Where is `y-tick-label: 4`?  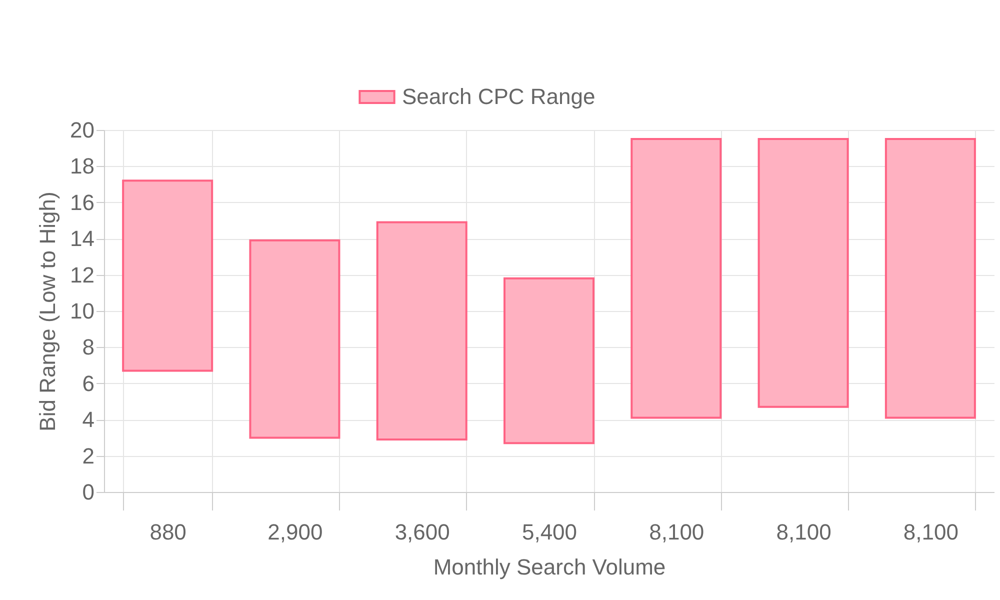
y-tick-label: 4 is located at coordinates (88, 419).